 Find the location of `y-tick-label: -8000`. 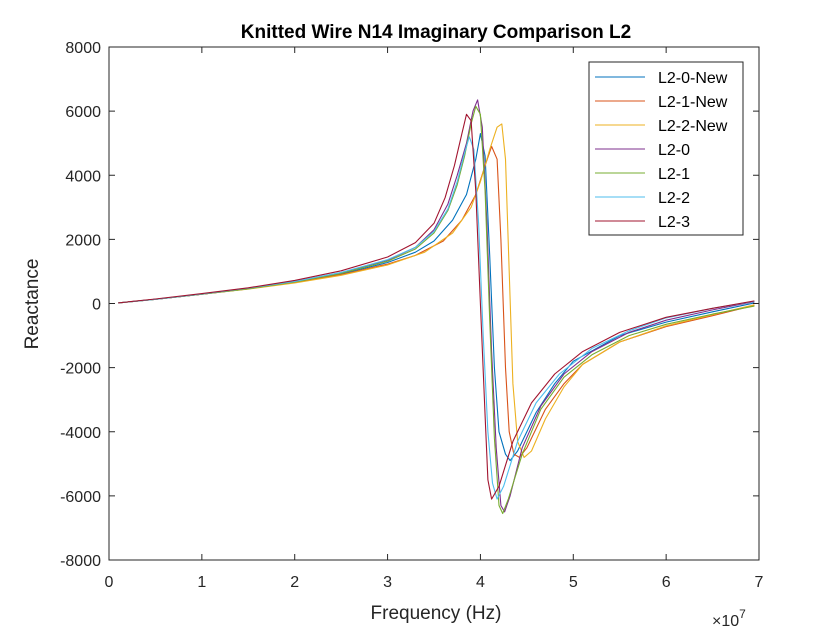

y-tick-label: -8000 is located at coordinates (80, 561).